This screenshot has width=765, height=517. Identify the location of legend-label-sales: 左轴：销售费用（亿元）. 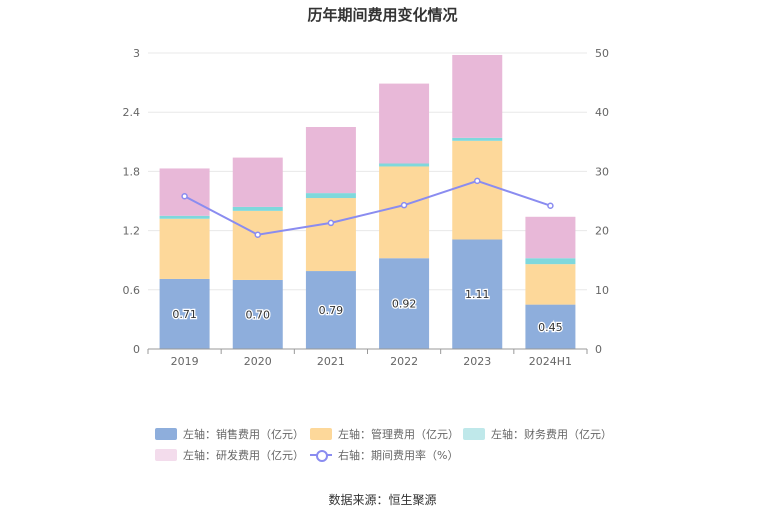
(243, 434).